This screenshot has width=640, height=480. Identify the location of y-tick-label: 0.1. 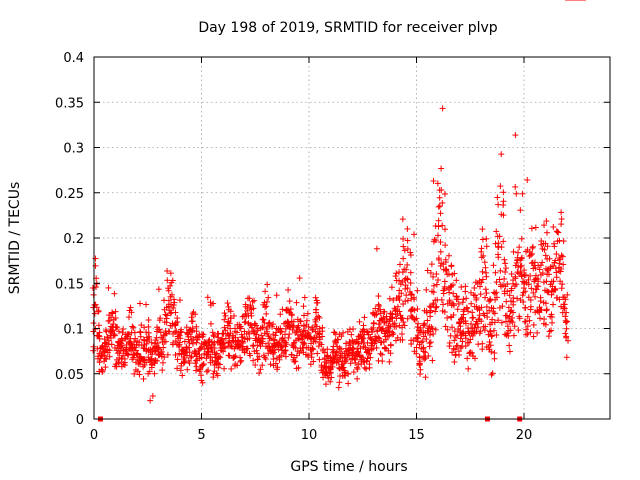
(73, 330).